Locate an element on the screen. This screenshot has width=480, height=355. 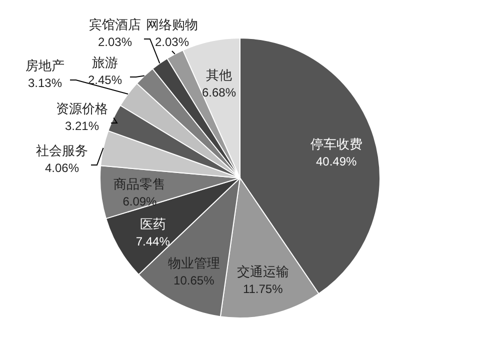
data-label: 3.13% is located at coordinates (45, 83).